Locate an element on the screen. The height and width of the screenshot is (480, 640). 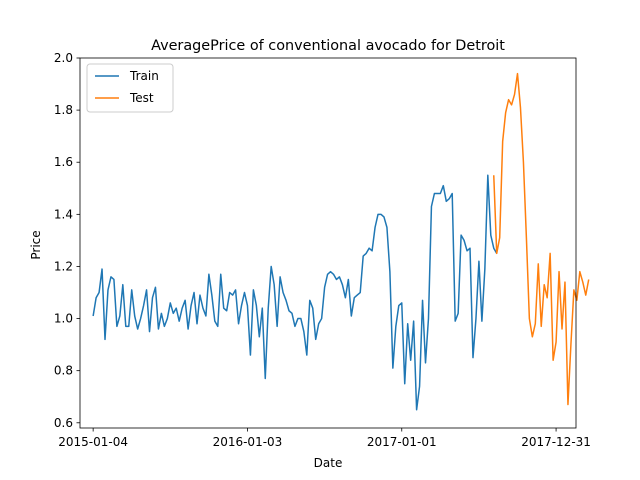
y-tick-label: 2.0 is located at coordinates (63, 58).